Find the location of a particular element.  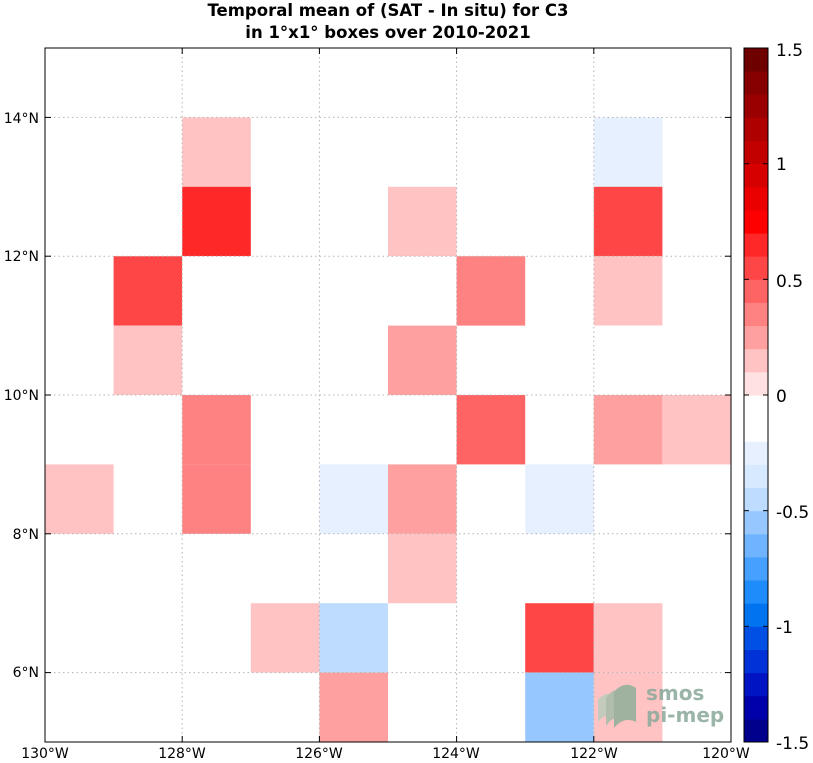

colorbar-tick-label: -0.5 is located at coordinates (792, 513).